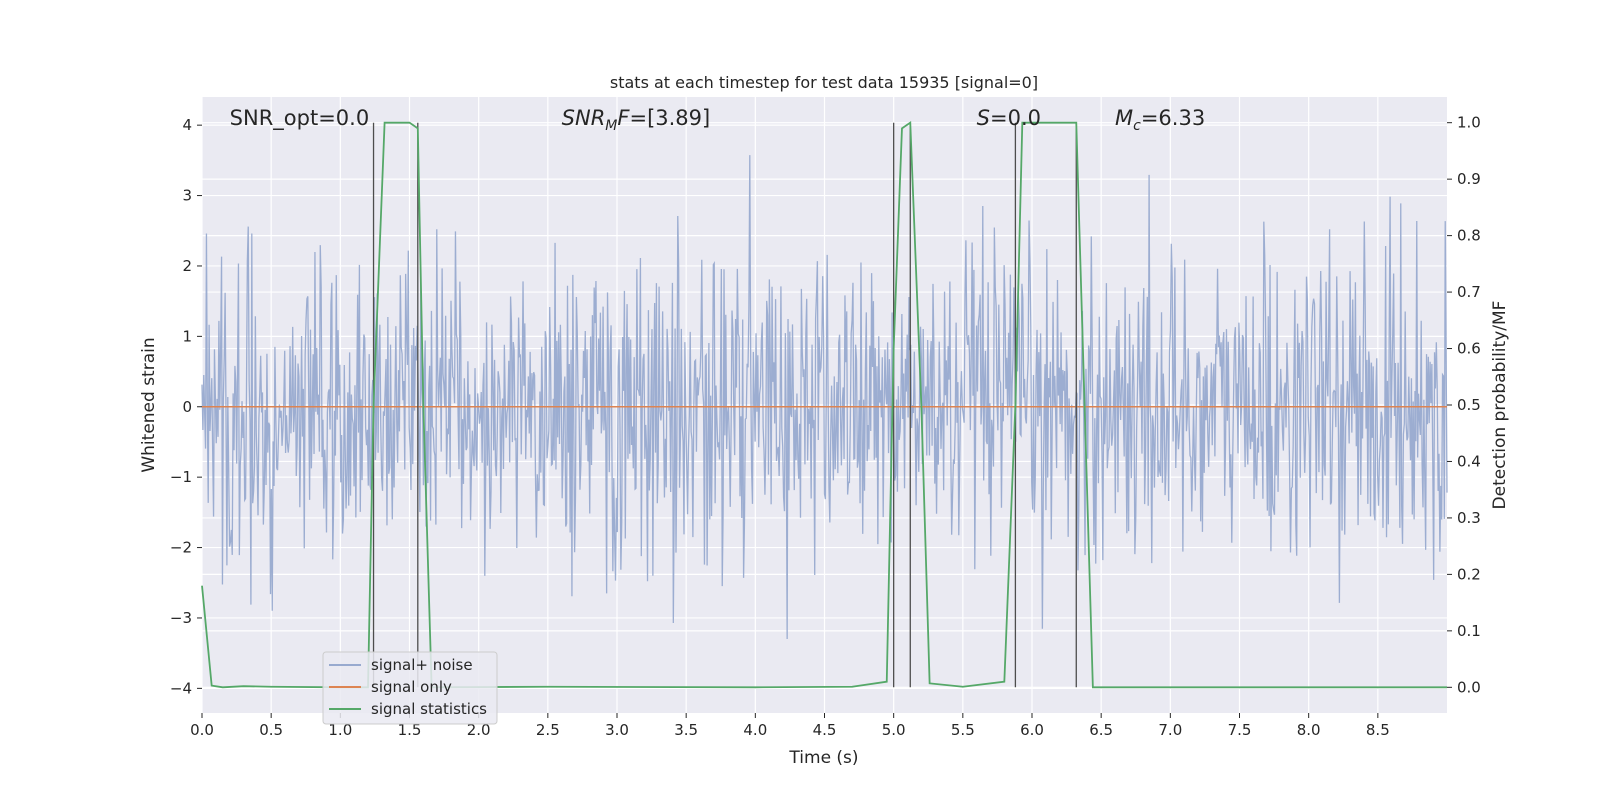  What do you see at coordinates (1469, 405) in the screenshot?
I see `y-right-tick-label: 0.5` at bounding box center [1469, 405].